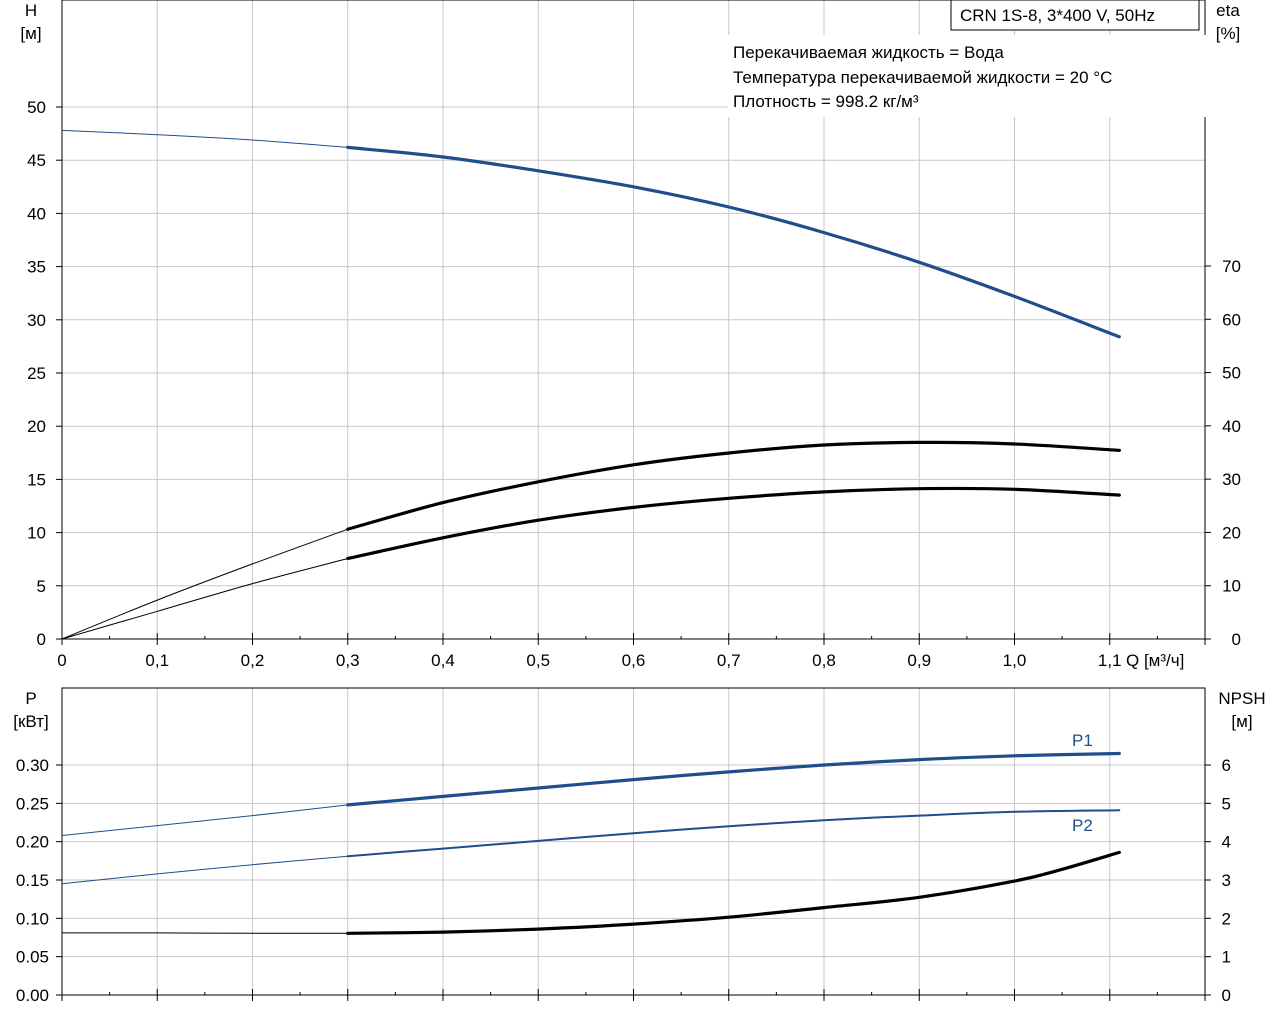  I want to click on y-right-tick-label: 10, so click(1231, 586).